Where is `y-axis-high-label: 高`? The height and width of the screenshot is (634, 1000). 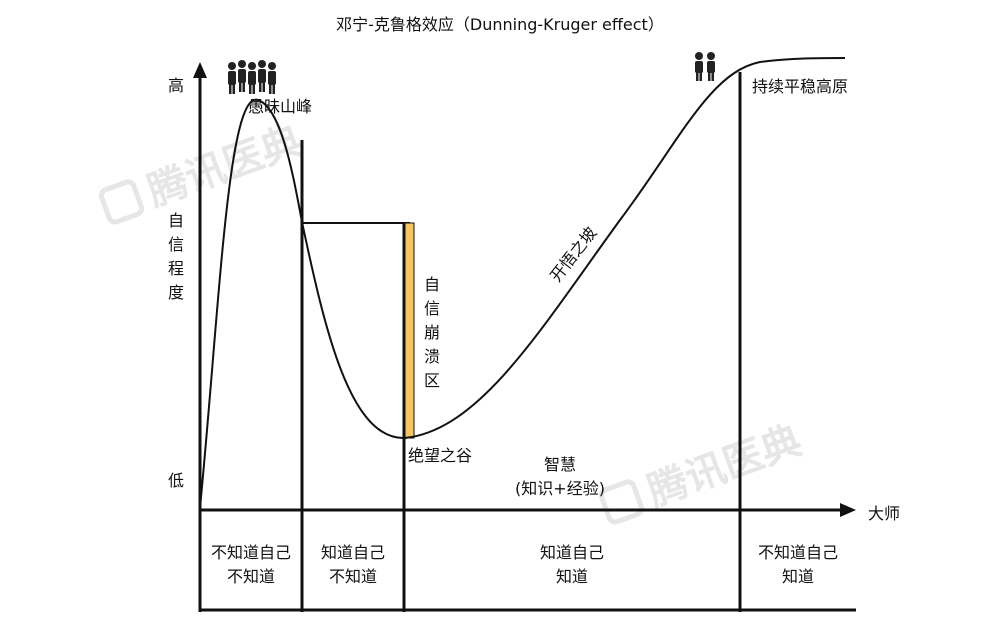 y-axis-high-label: 高 is located at coordinates (176, 85).